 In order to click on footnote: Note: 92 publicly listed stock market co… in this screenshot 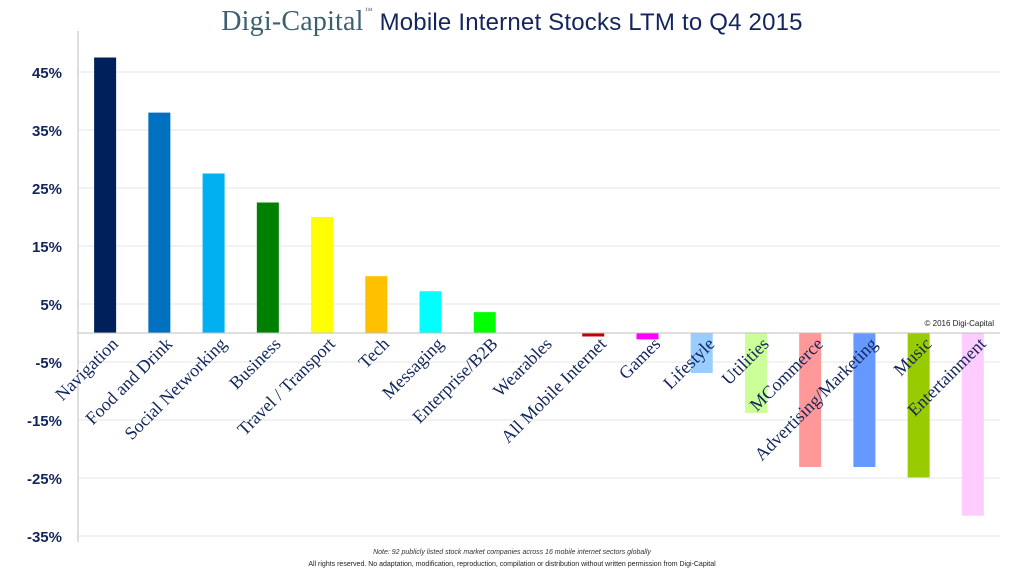, I will do `click(512, 552)`.